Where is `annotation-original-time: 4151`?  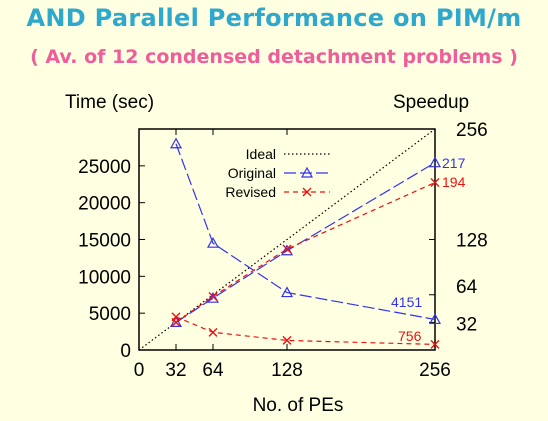
annotation-original-time: 4151 is located at coordinates (406, 302).